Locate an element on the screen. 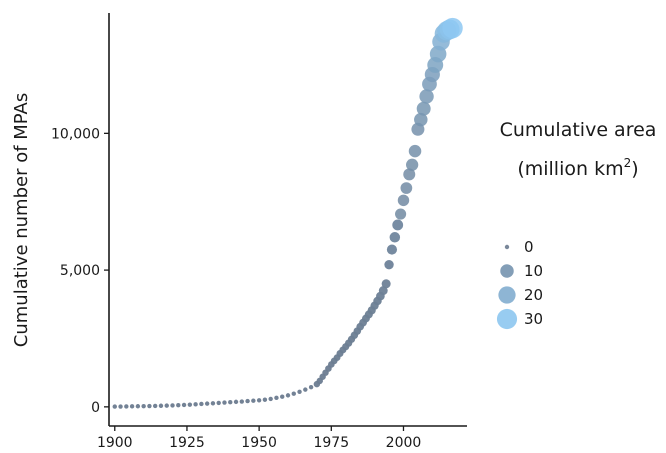 This screenshot has width=666, height=453. y-axis-ticks: 0 5,000 10,000 is located at coordinates (80, 271).